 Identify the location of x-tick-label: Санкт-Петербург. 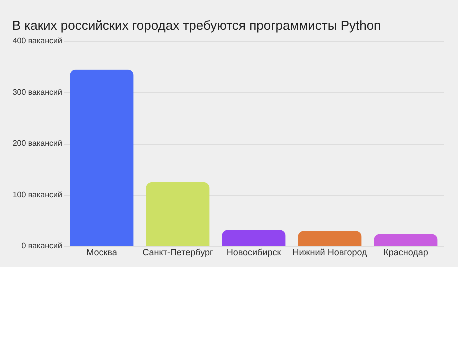
(178, 253).